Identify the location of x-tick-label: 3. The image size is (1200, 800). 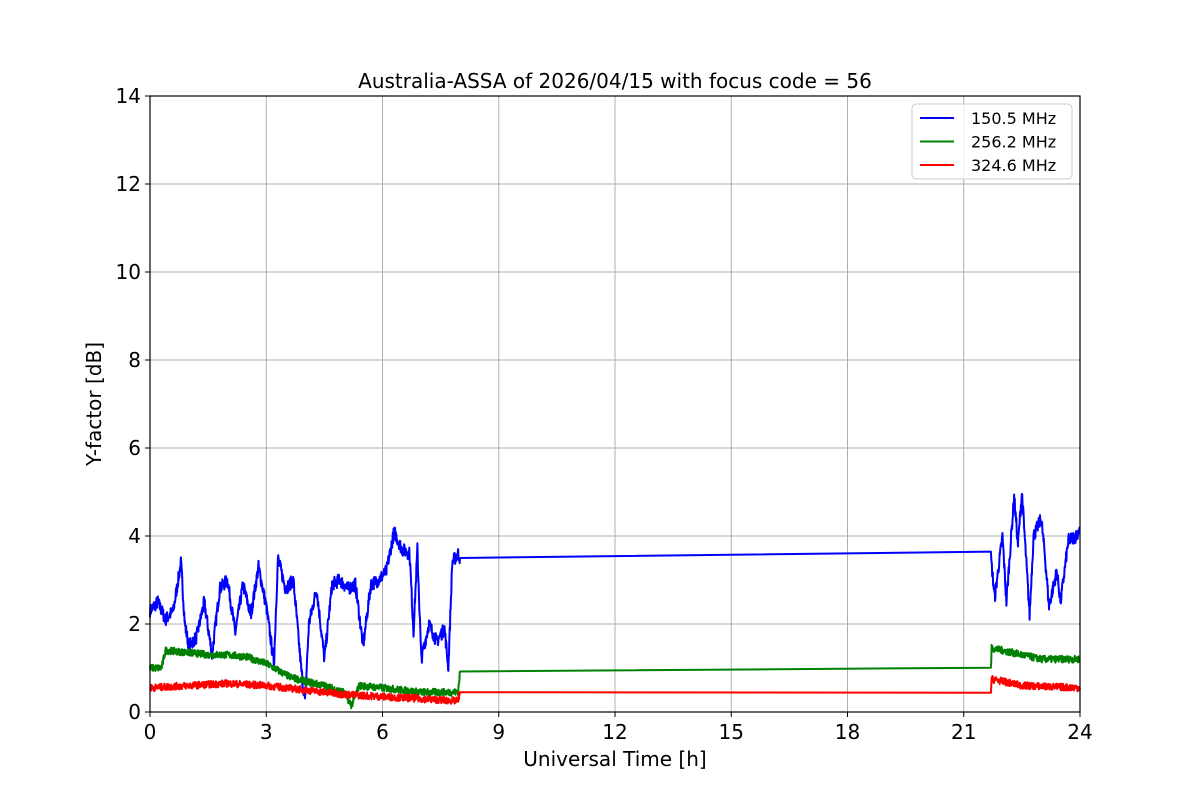
(266, 732).